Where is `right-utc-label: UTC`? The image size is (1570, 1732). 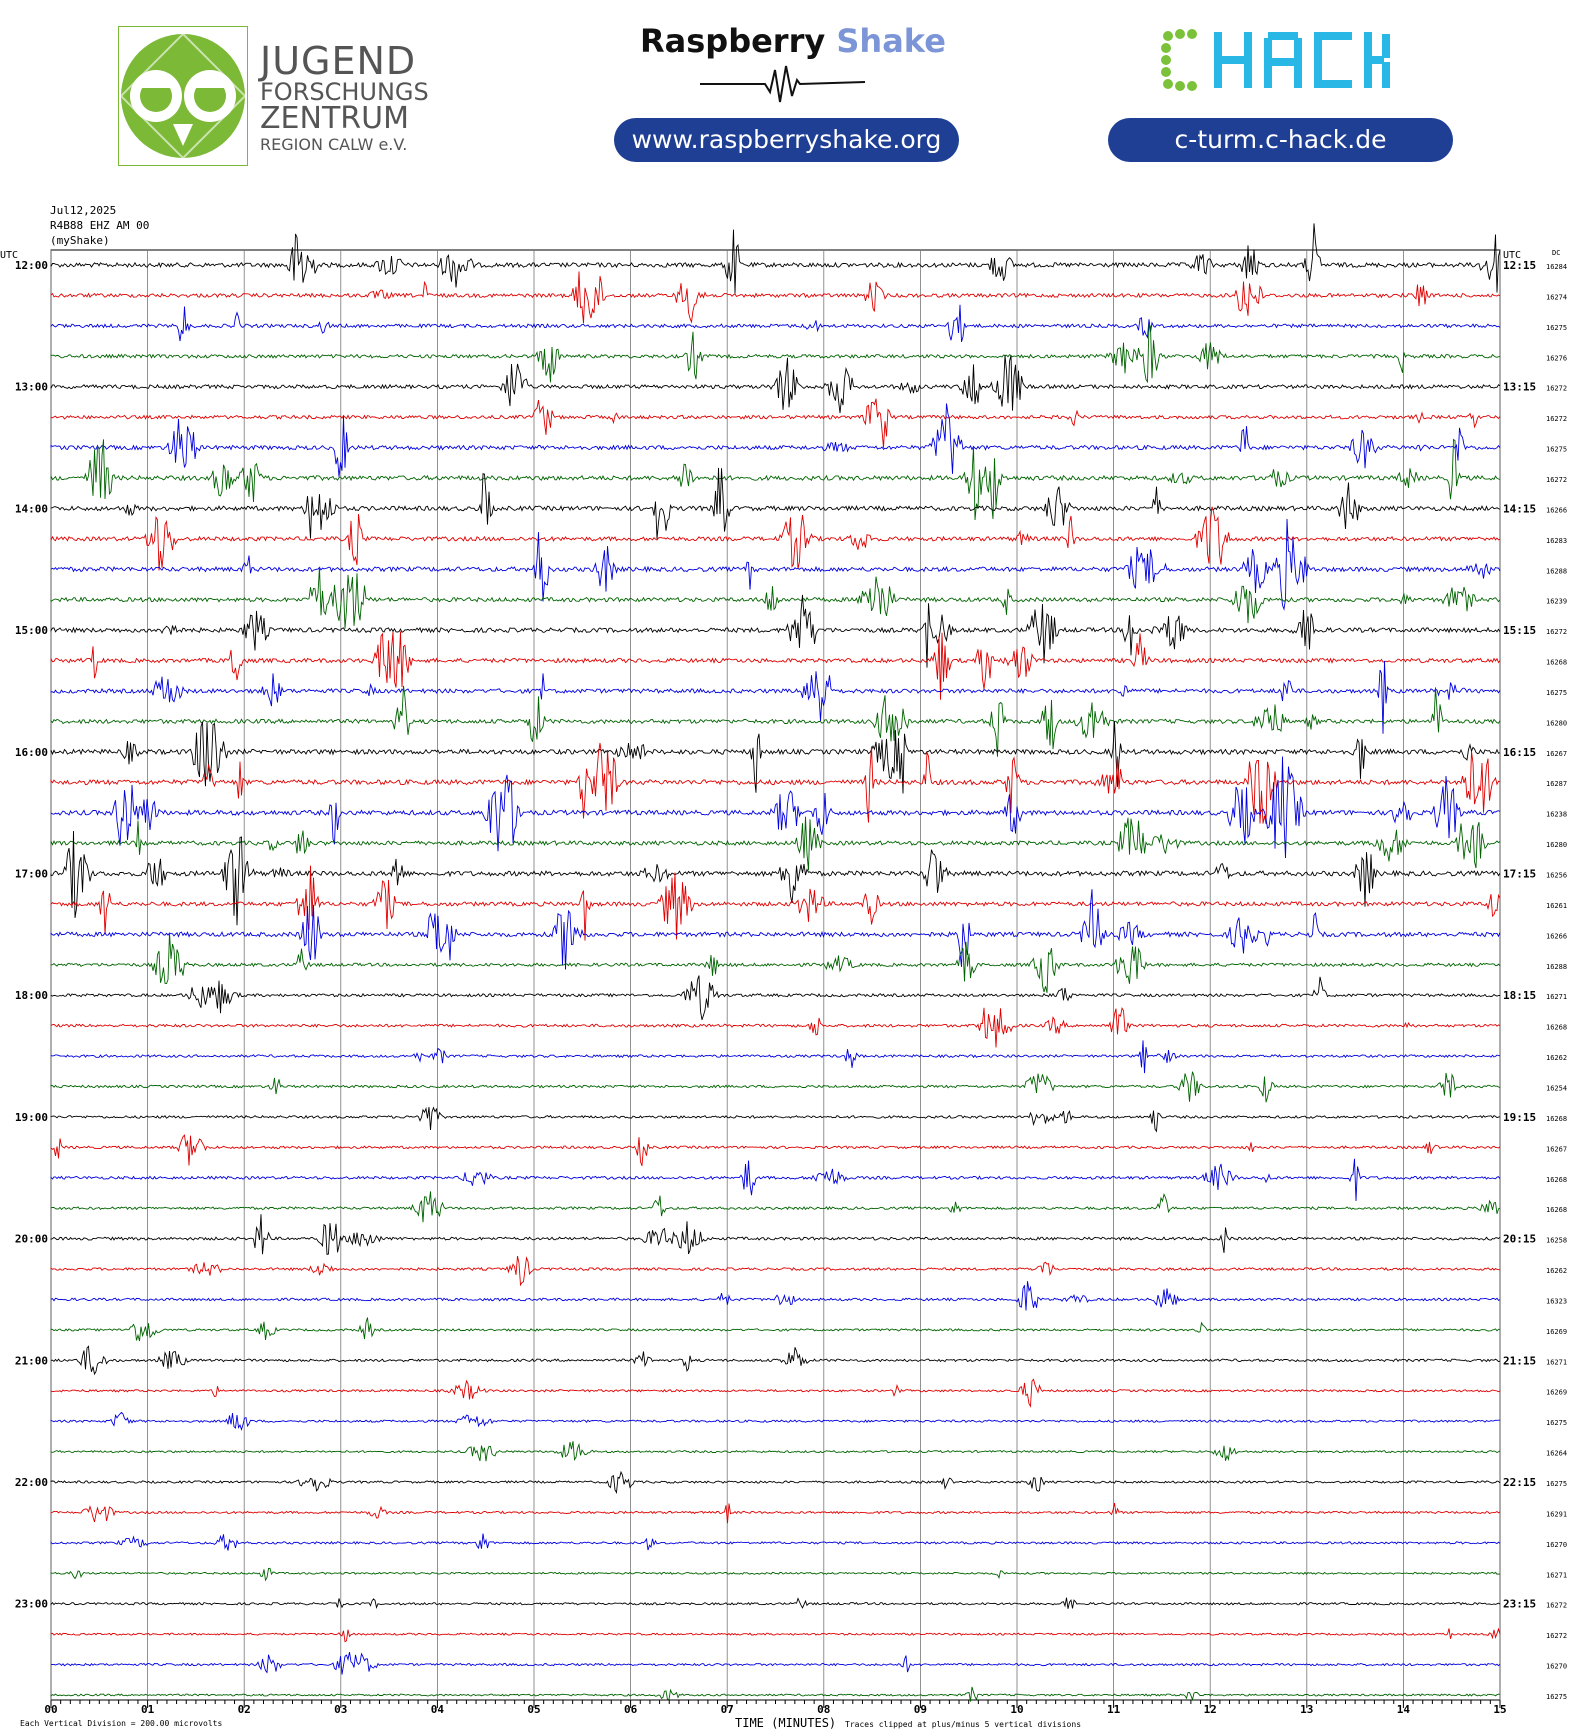
right-utc-label: UTC is located at coordinates (1512, 255).